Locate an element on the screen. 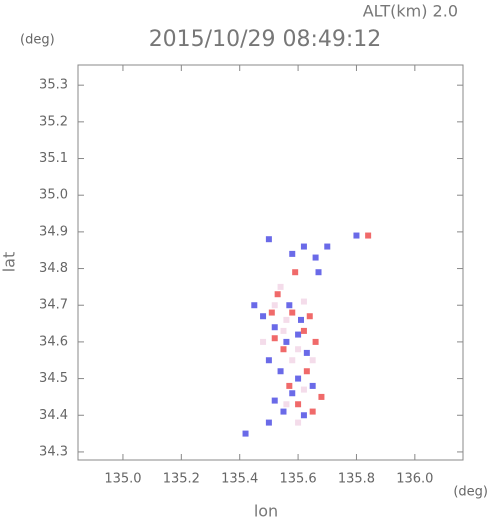 The height and width of the screenshot is (521, 491). y-tick-label: 34.4 is located at coordinates (53, 415).